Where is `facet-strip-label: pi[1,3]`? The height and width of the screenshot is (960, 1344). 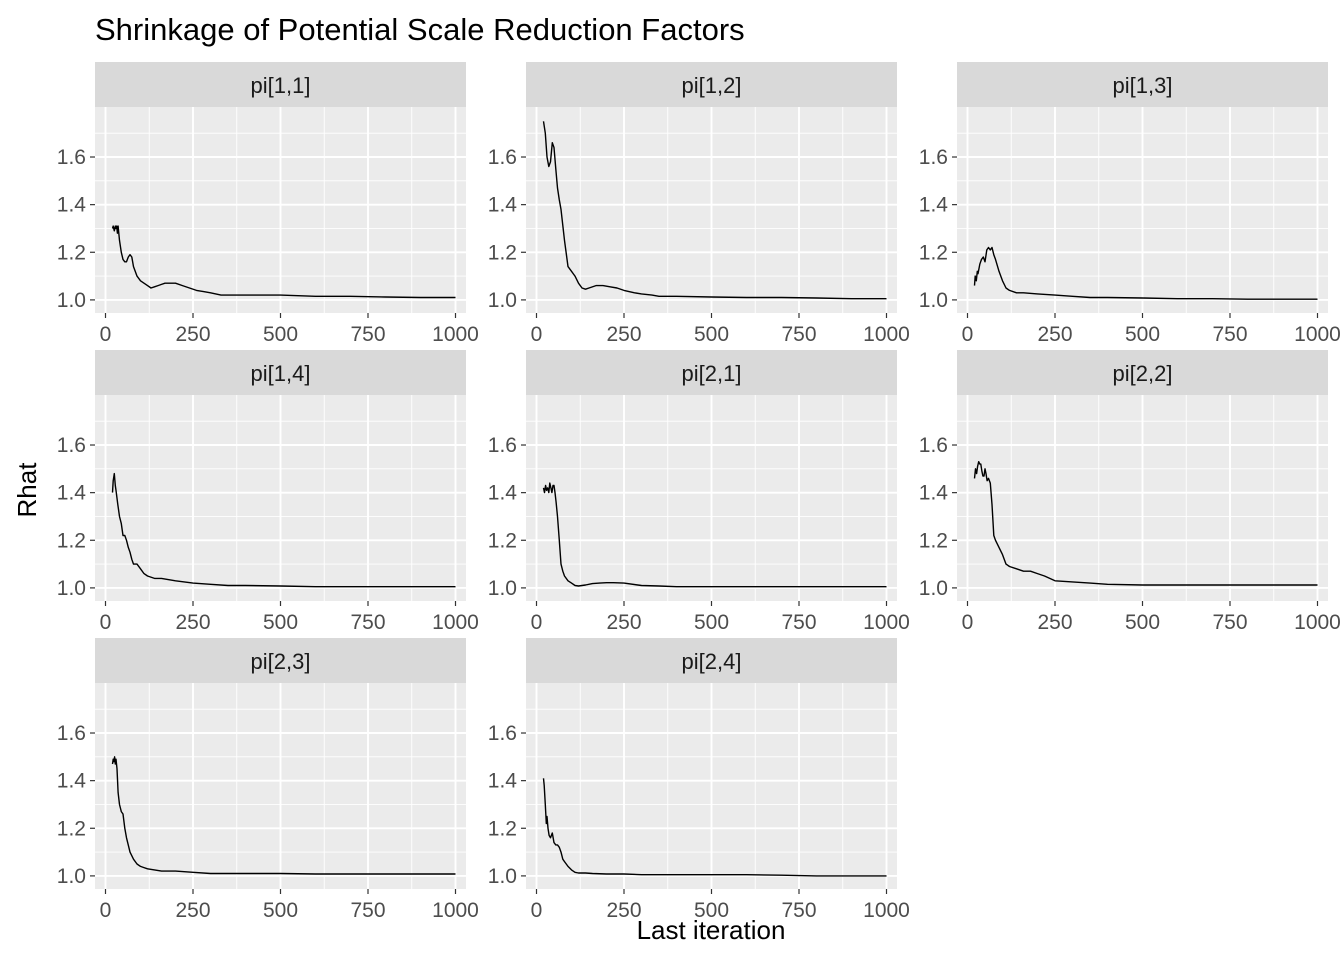 facet-strip-label: pi[1,3] is located at coordinates (1143, 85).